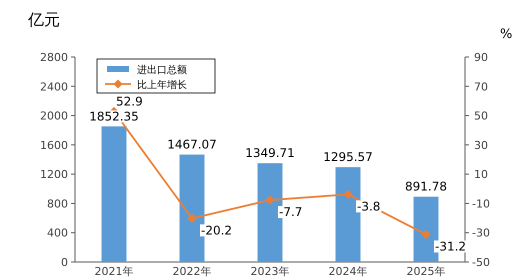  Describe the element at coordinates (114, 271) in the screenshot. I see `x-tick-label: 2021年` at that location.